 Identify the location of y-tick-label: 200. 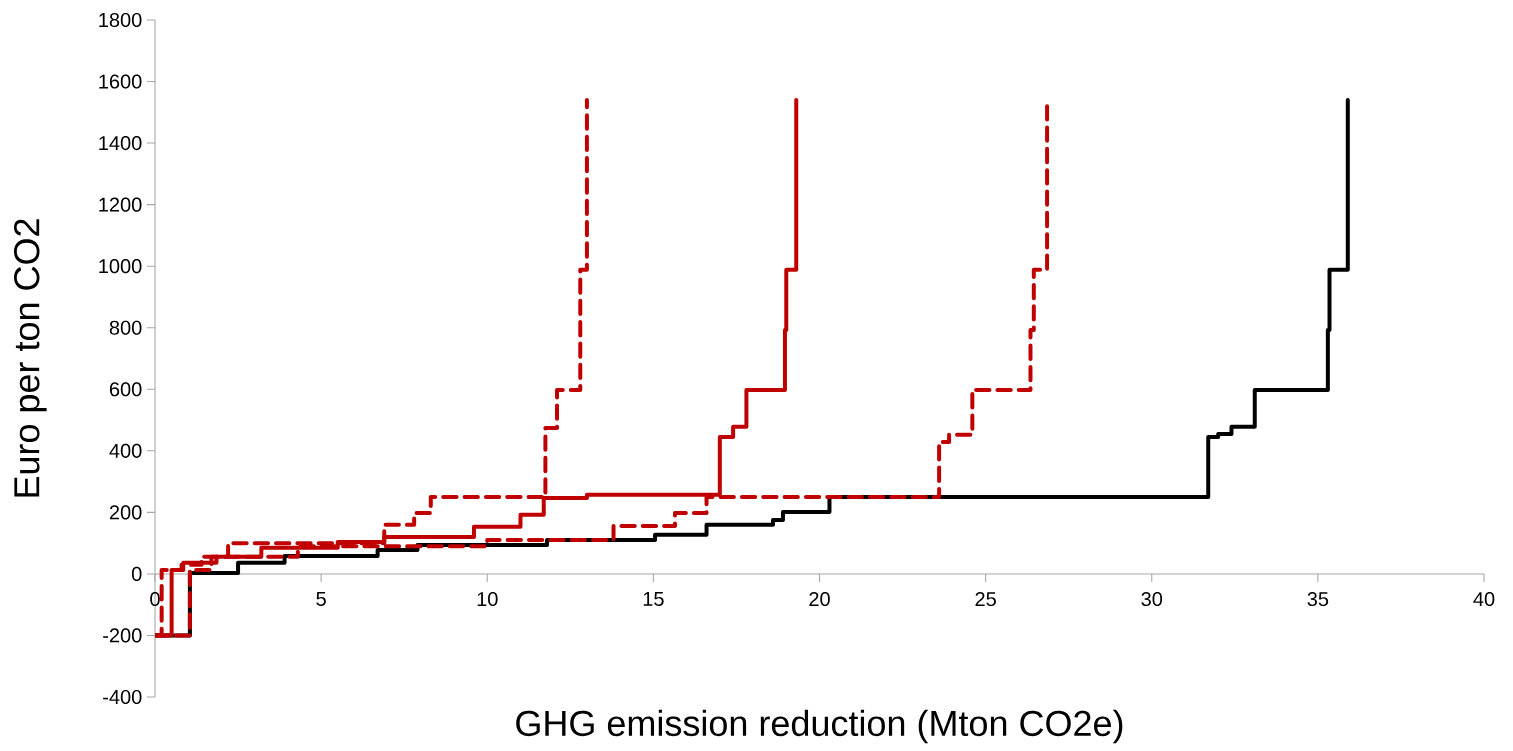
(125, 512).